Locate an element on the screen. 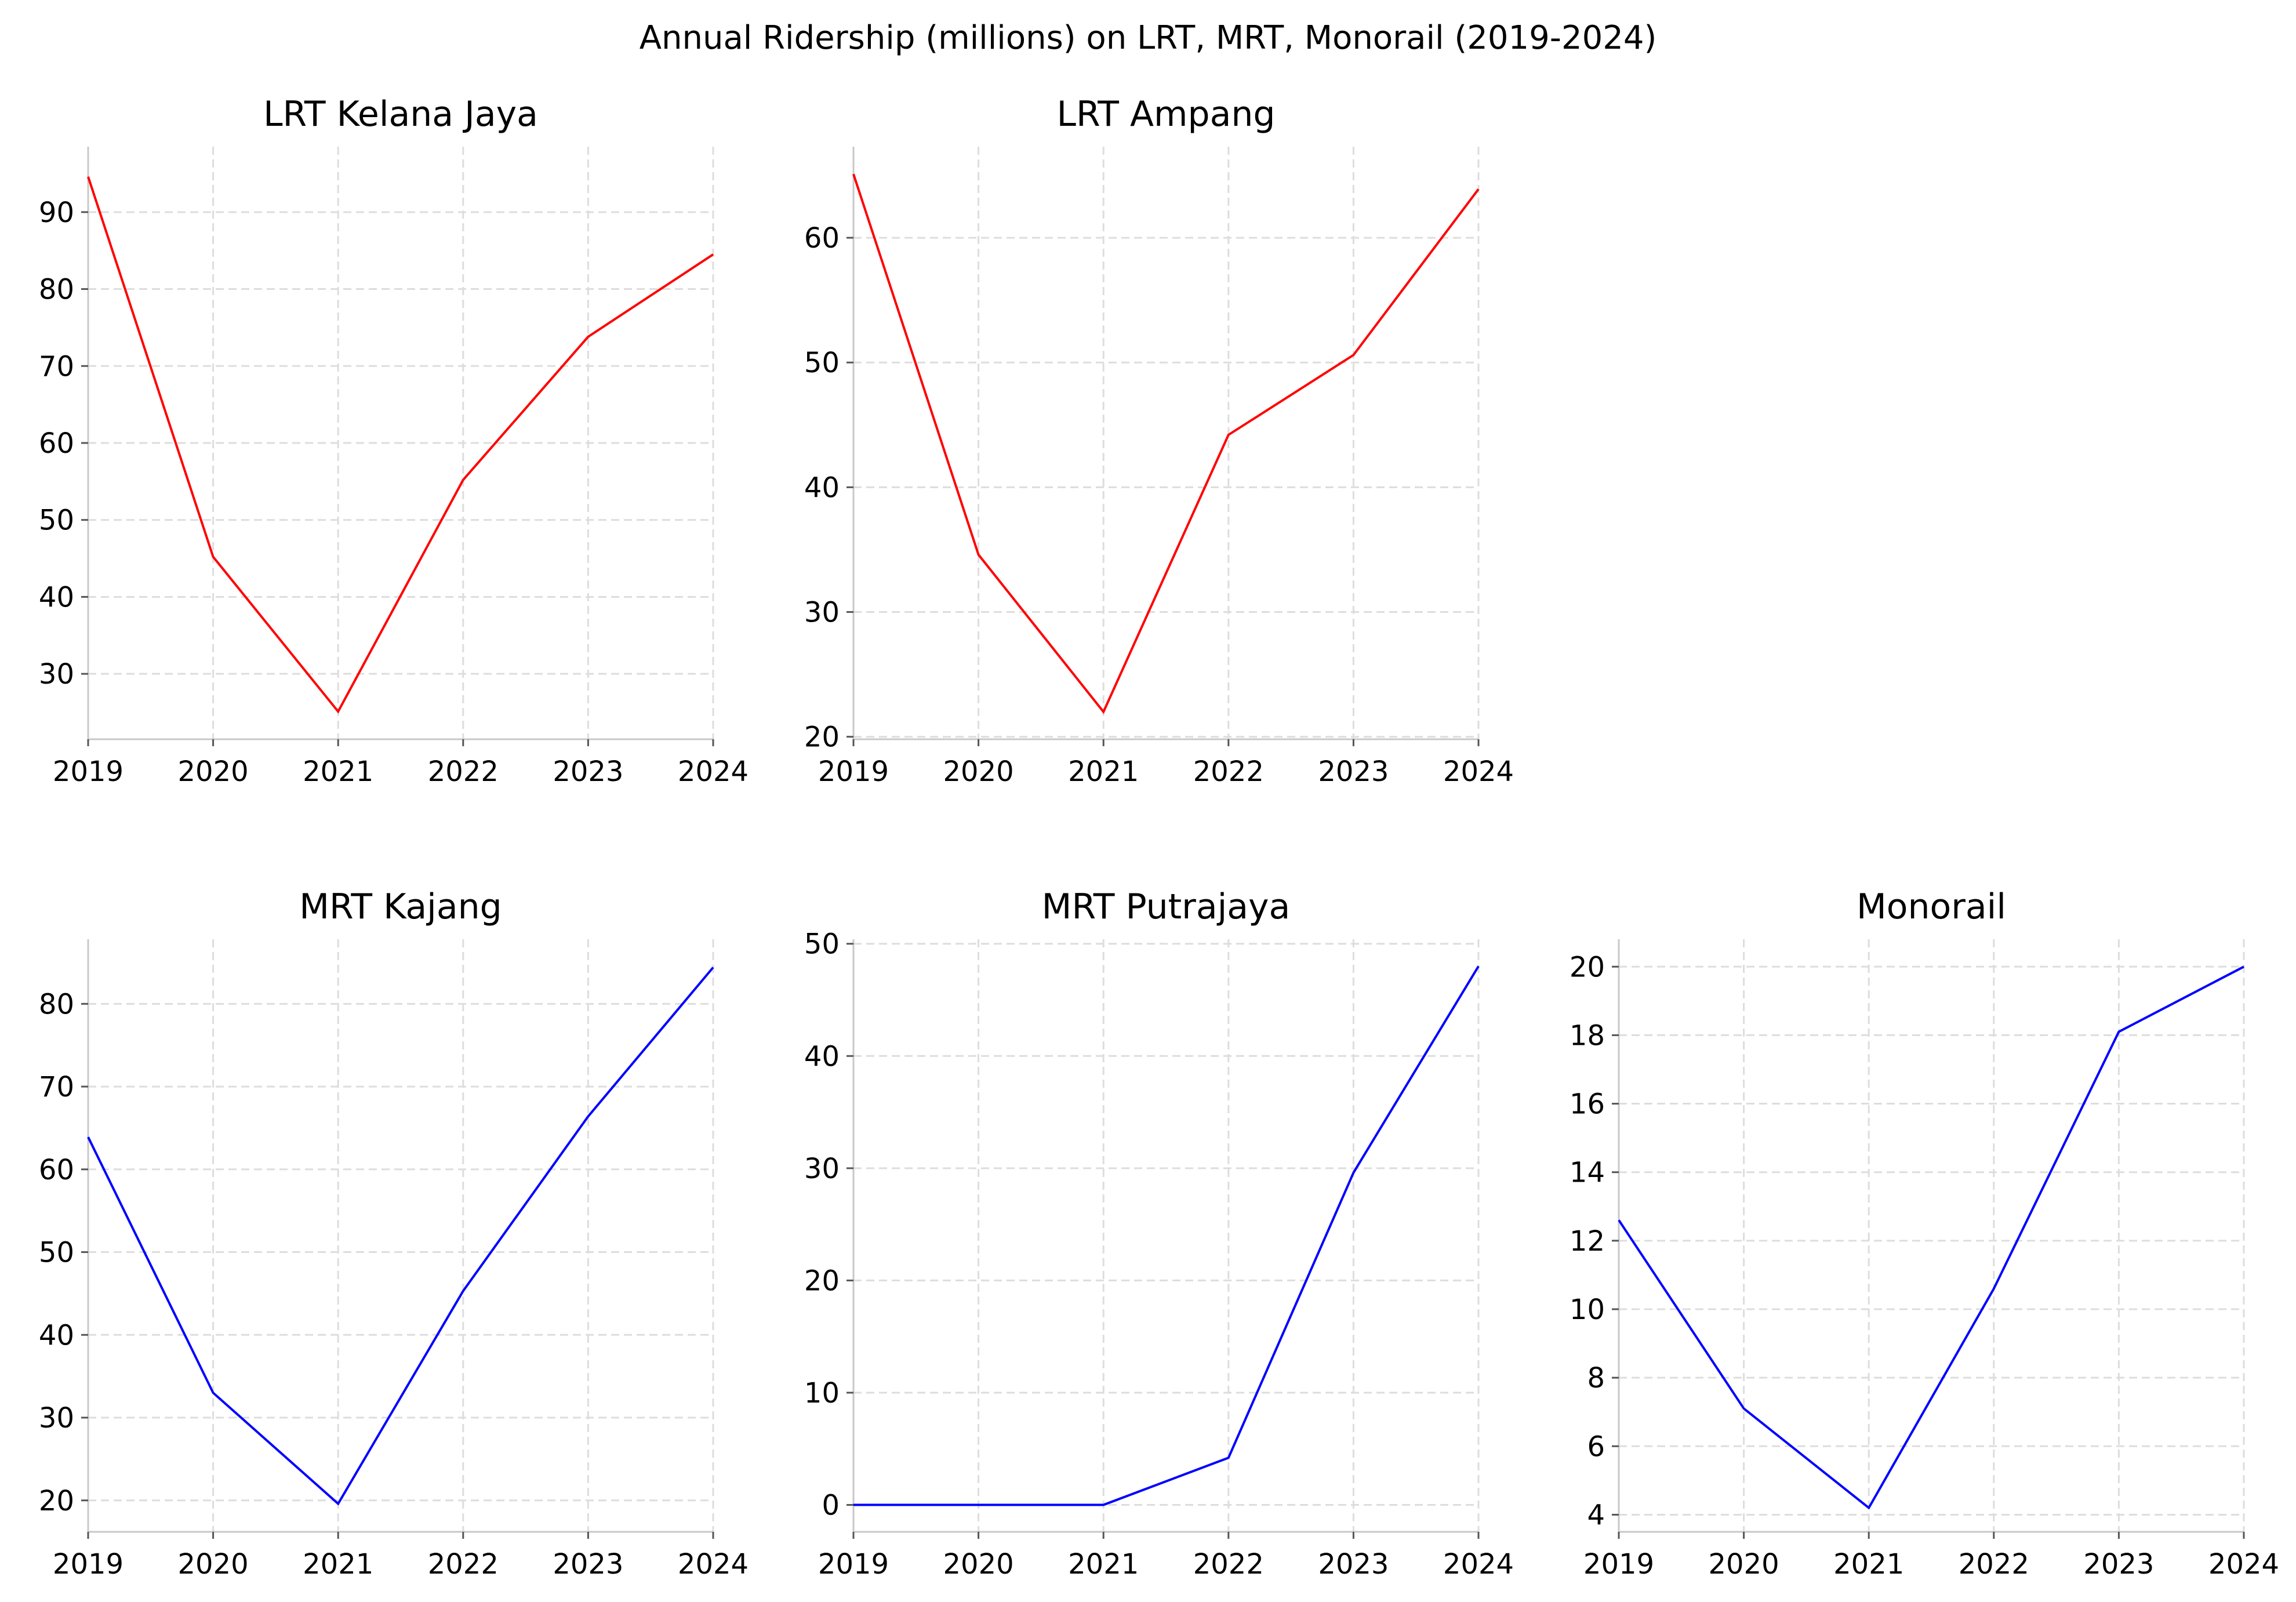 This screenshot has width=2296, height=1602. y-tick-label: 90 is located at coordinates (56, 213).